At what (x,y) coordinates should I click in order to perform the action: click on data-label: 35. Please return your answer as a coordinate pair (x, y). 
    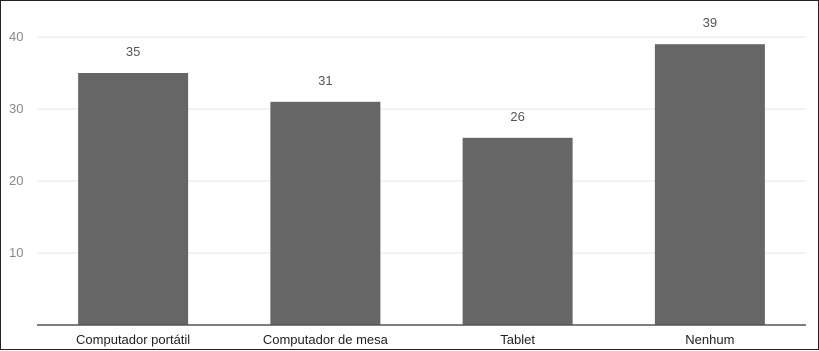
    Looking at the image, I should click on (133, 51).